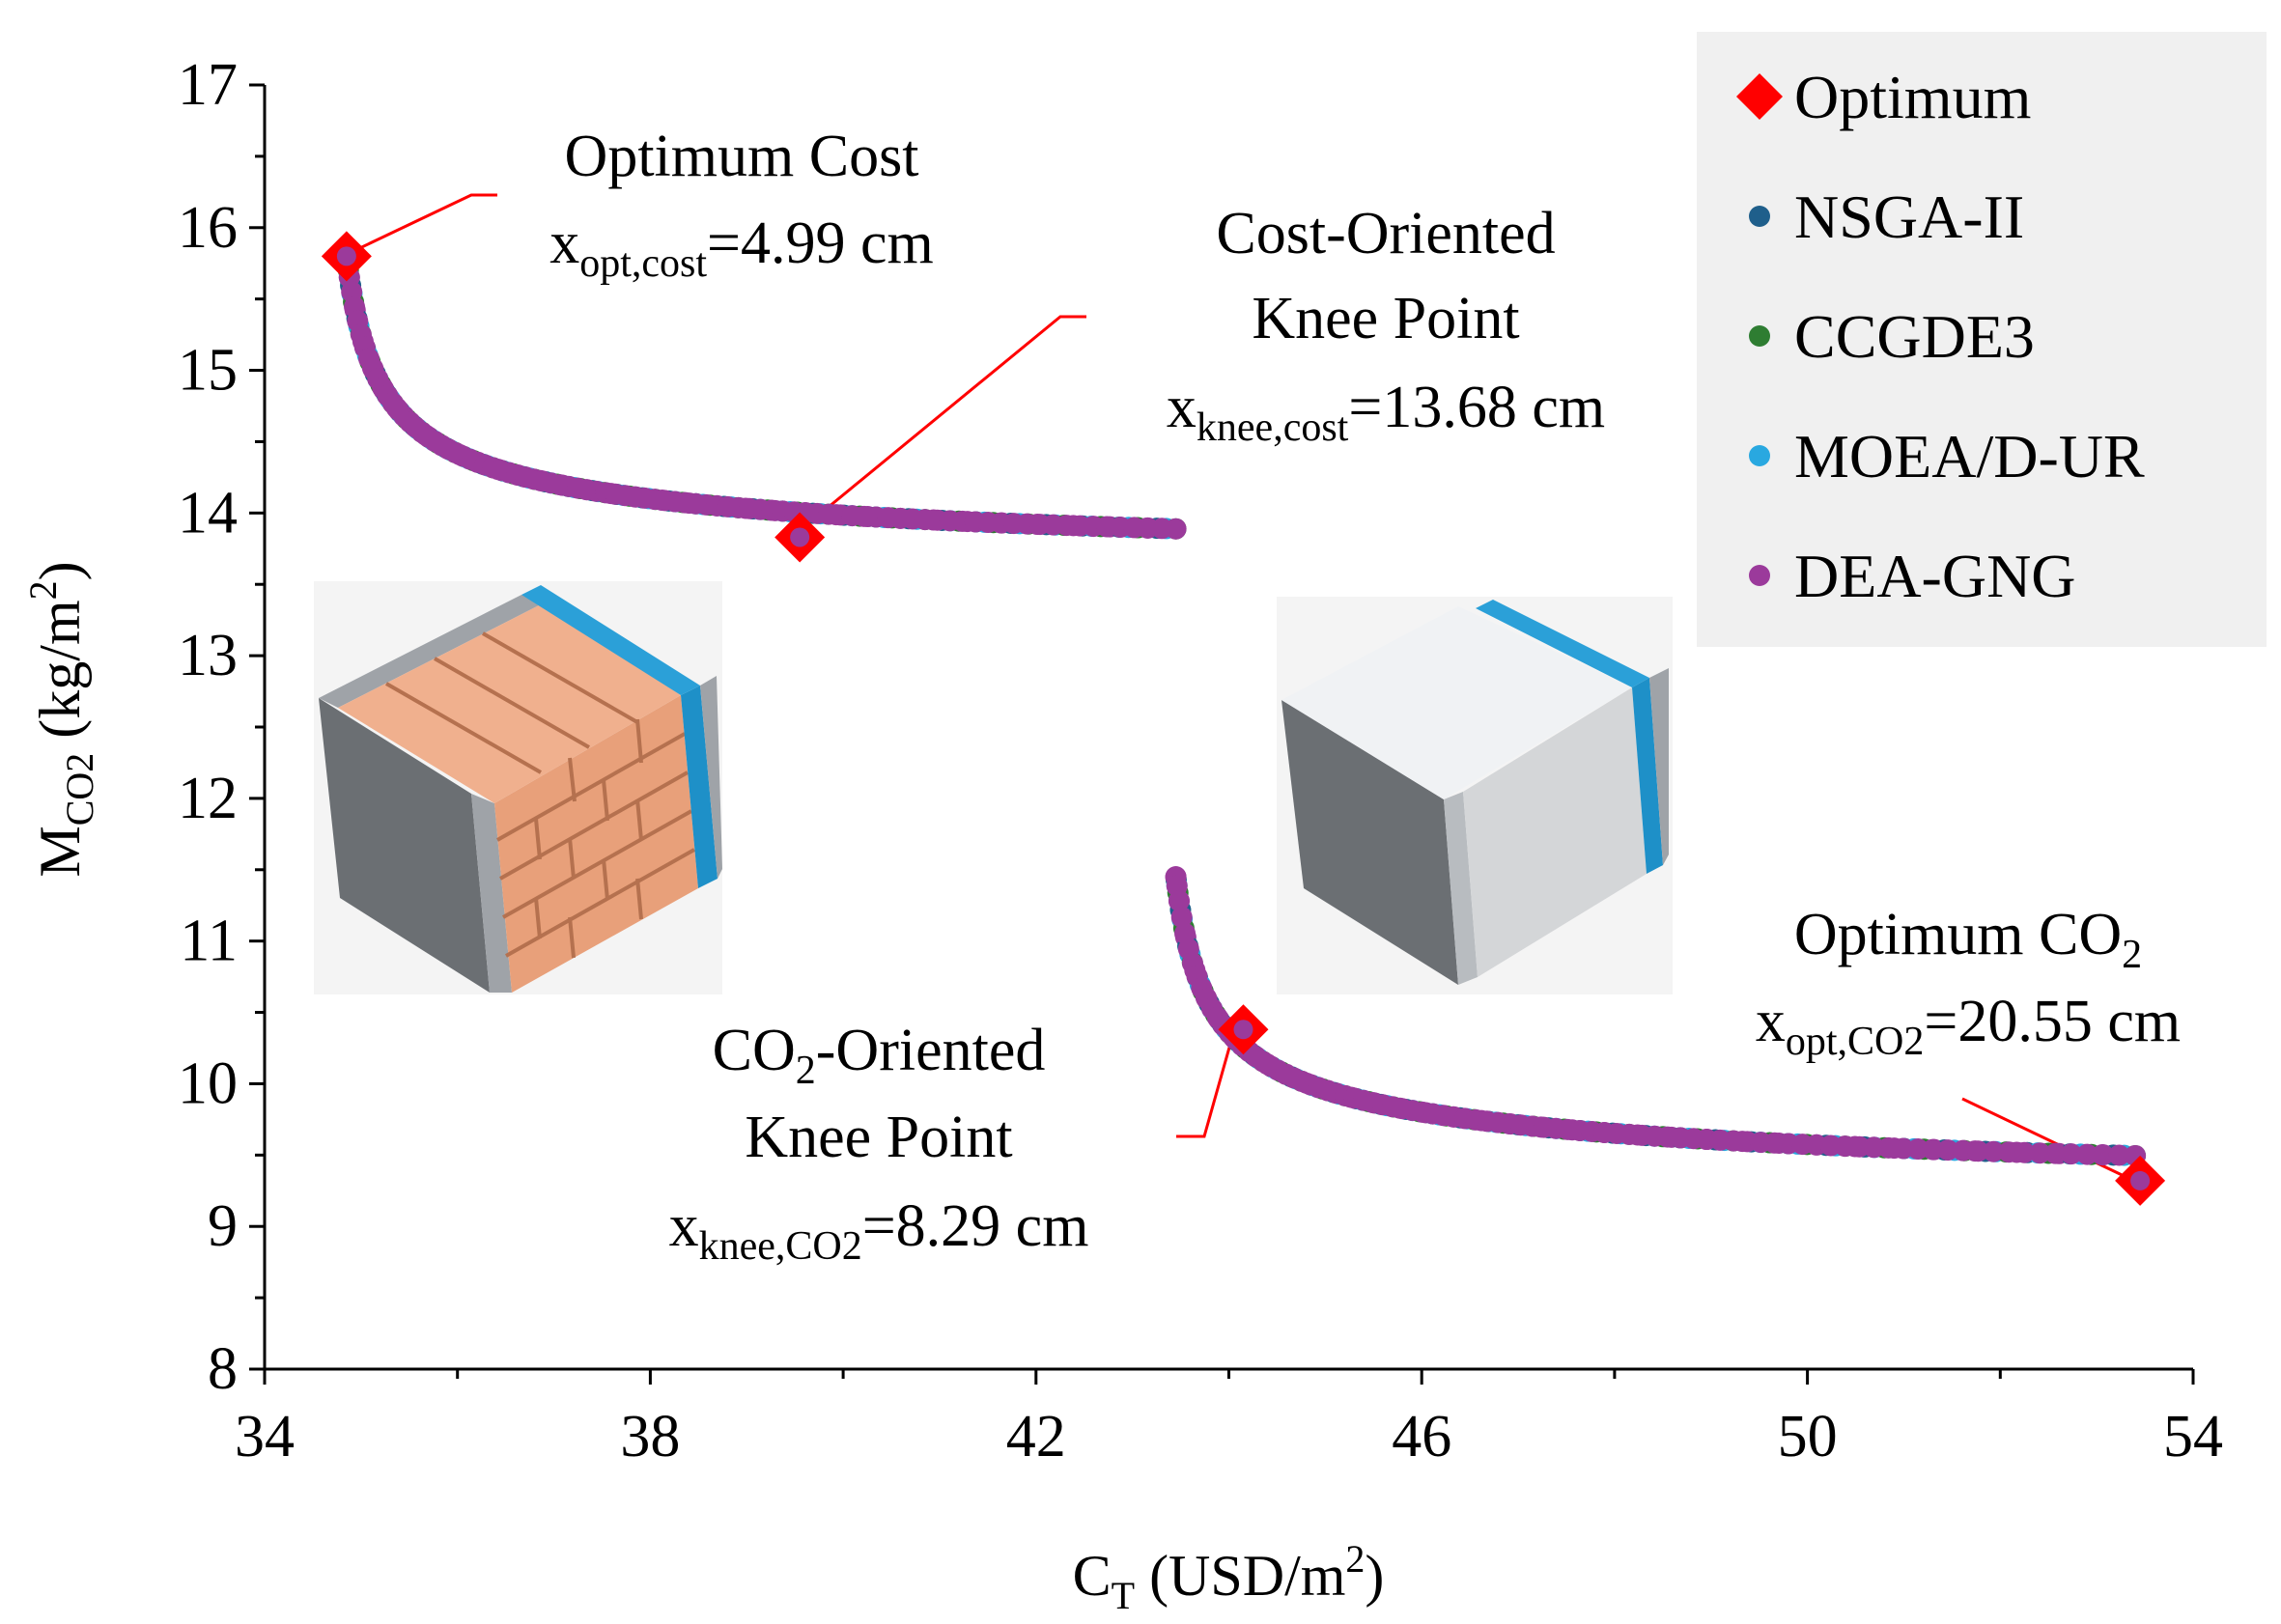 The height and width of the screenshot is (1624, 2281). What do you see at coordinates (711, 778) in the screenshot?
I see `brick-wall-outer-edge` at bounding box center [711, 778].